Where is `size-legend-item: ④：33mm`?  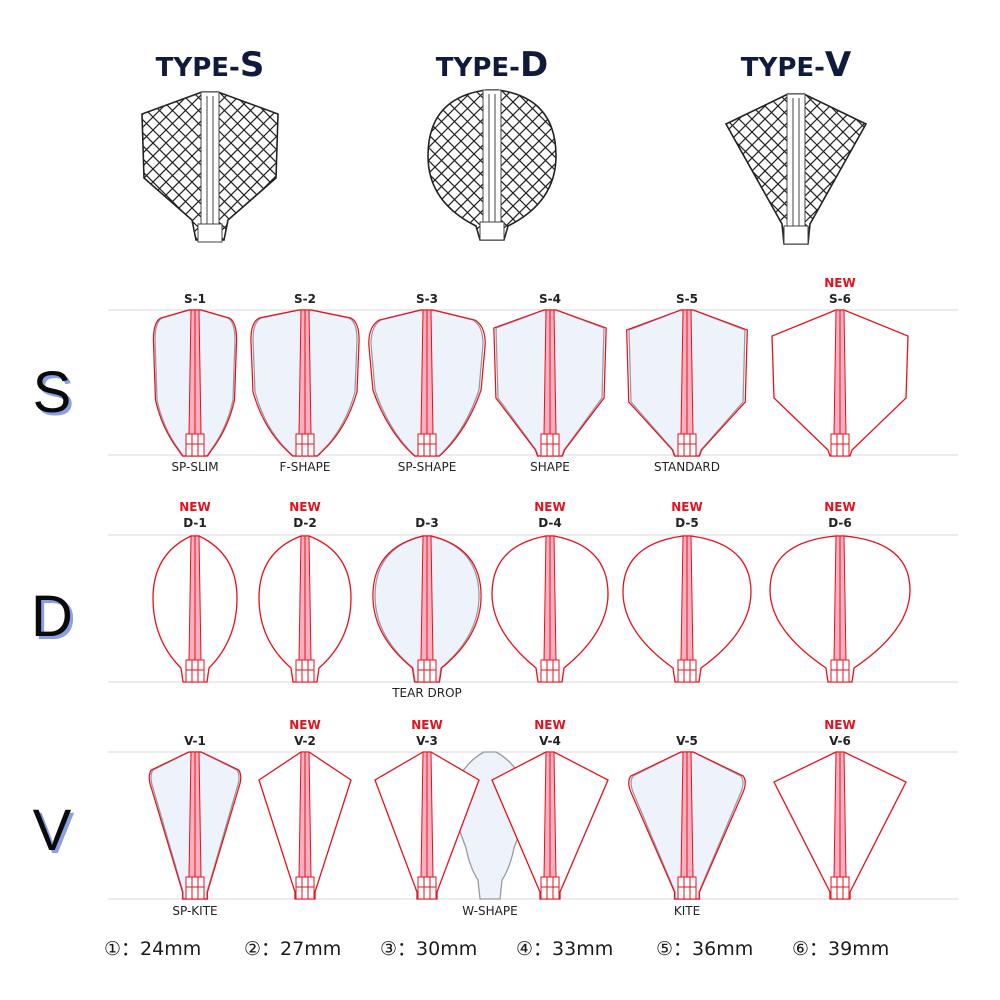 size-legend-item: ④：33mm is located at coordinates (564, 949).